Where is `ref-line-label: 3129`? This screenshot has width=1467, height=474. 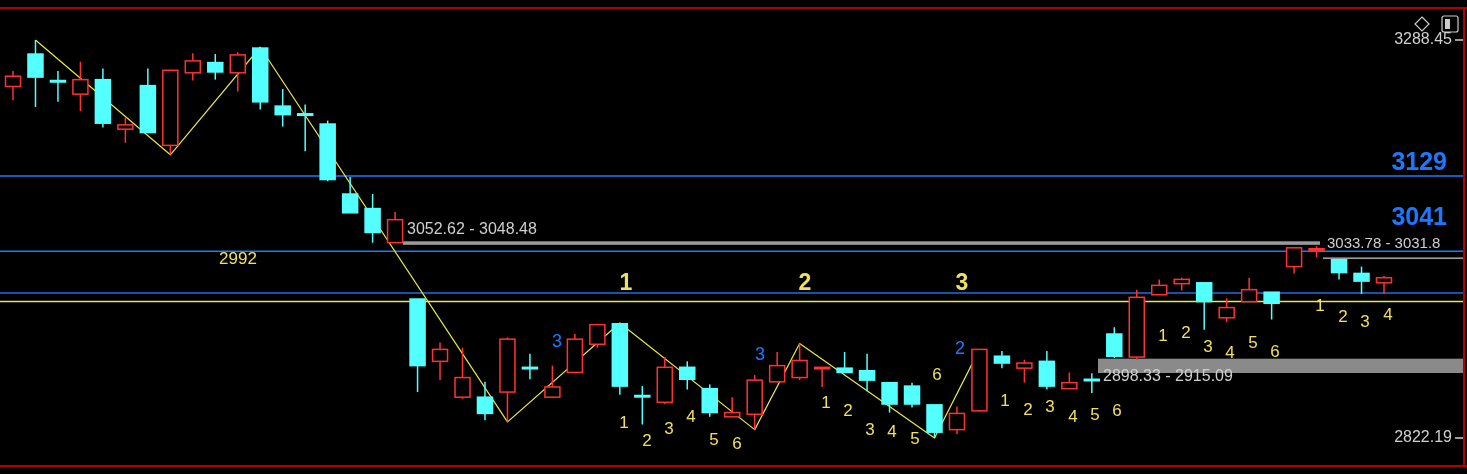
ref-line-label: 3129 is located at coordinates (1419, 161).